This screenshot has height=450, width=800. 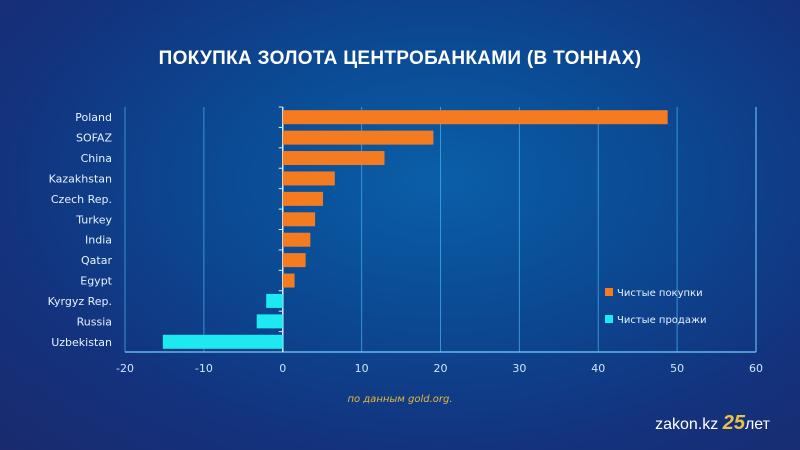 What do you see at coordinates (94, 138) in the screenshot?
I see `y-category-label: SOFAZ` at bounding box center [94, 138].